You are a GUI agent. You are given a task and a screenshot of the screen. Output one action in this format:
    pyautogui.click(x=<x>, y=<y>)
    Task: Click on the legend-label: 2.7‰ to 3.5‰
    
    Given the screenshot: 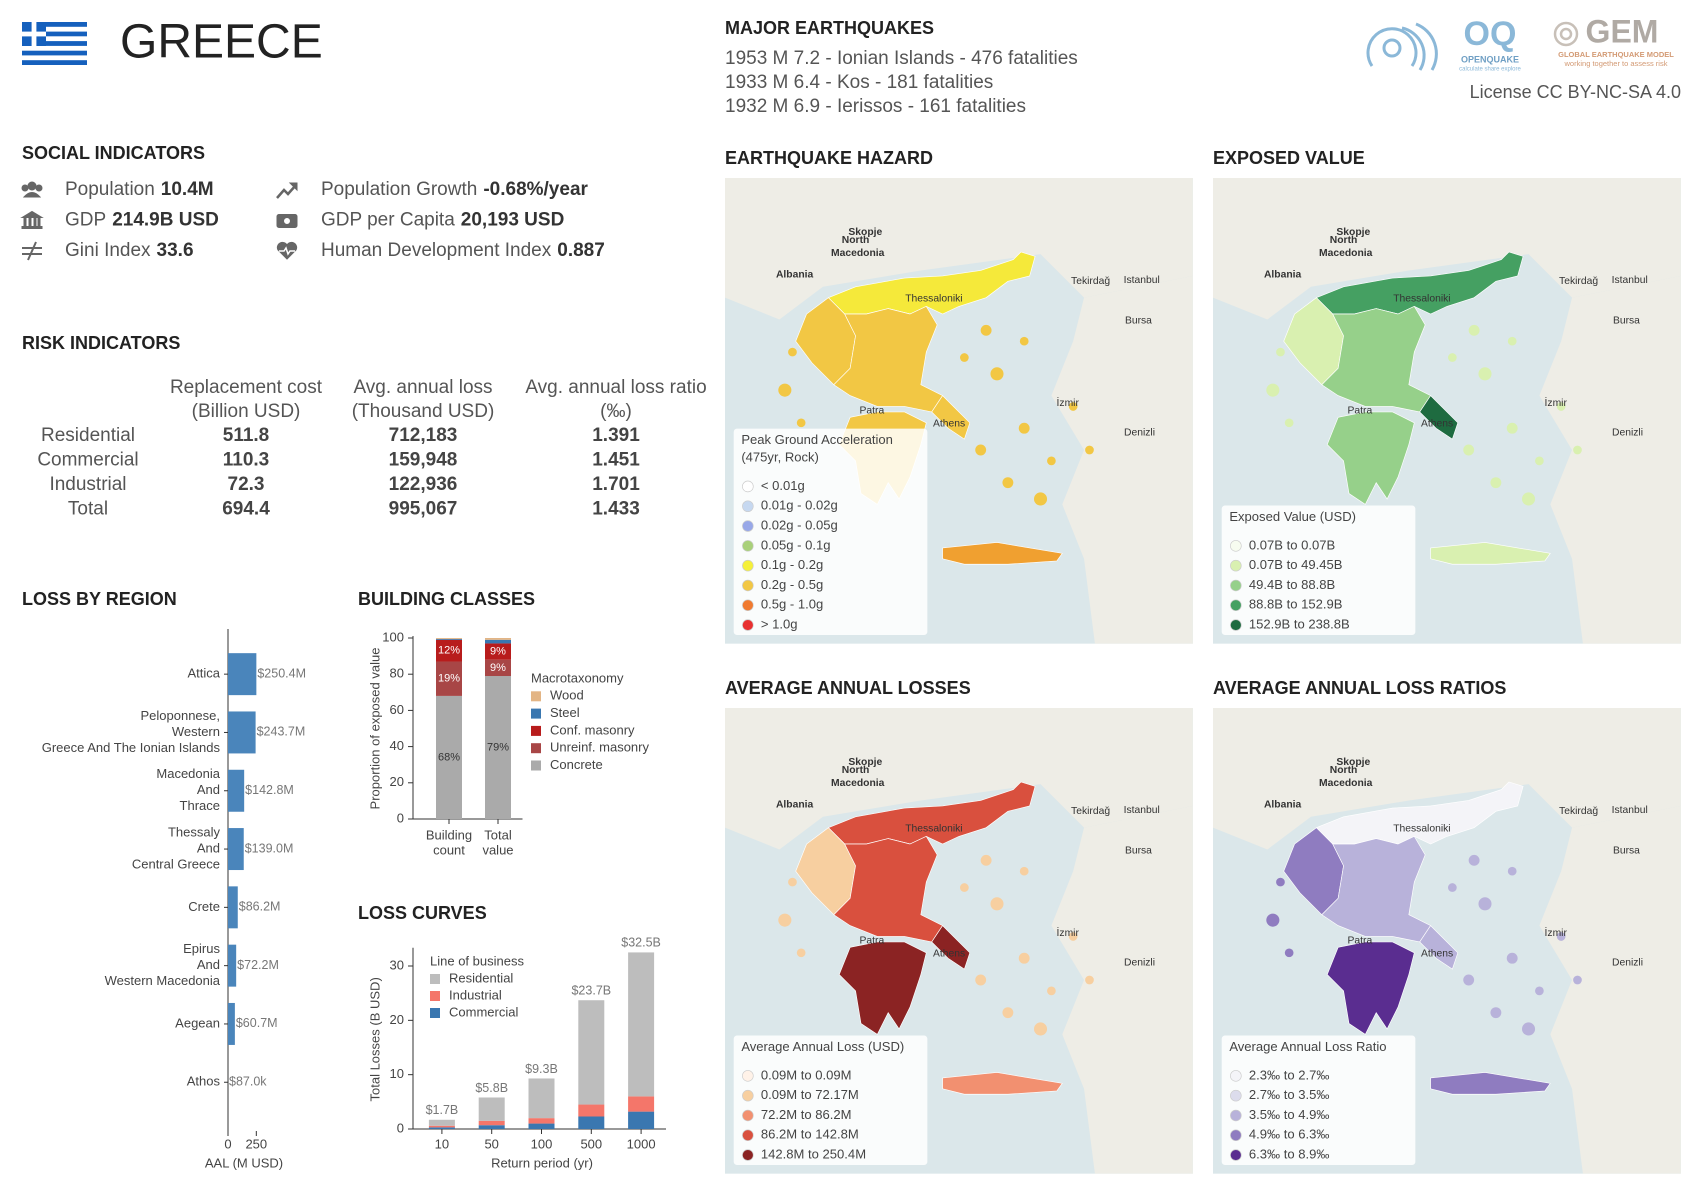 What is the action you would take?
    pyautogui.click(x=1289, y=1094)
    